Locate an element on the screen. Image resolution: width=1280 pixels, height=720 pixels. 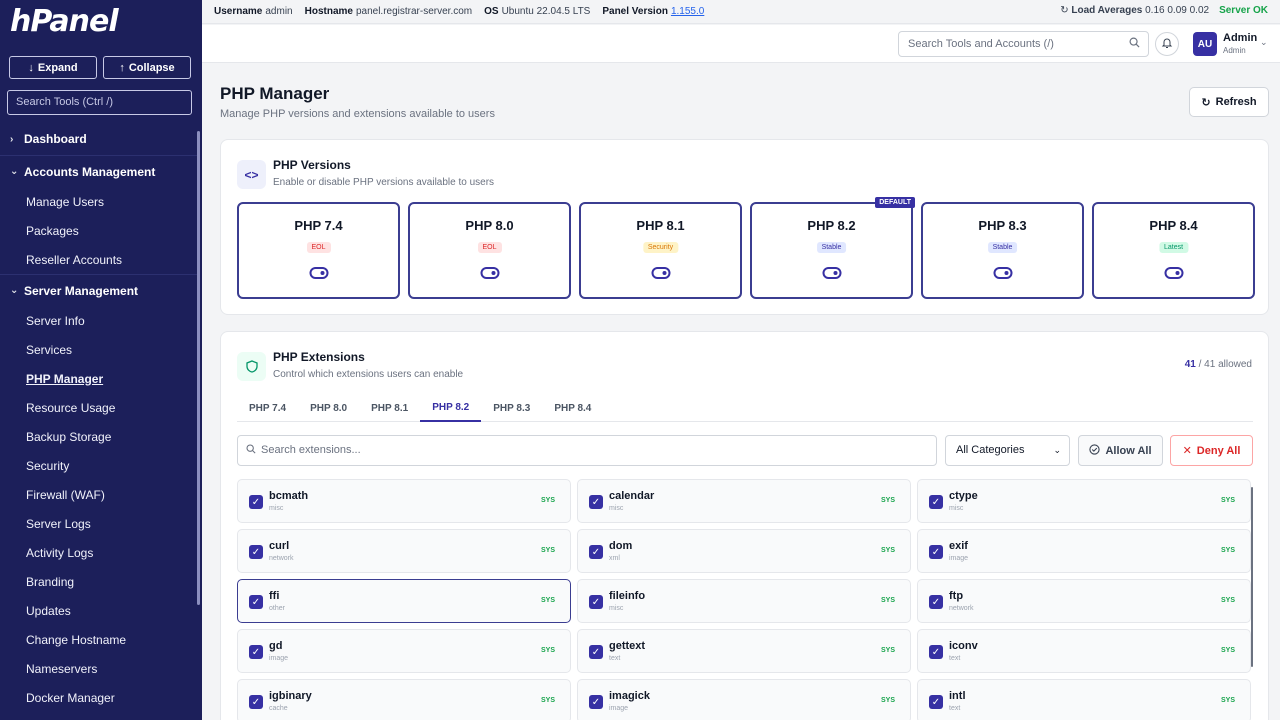
tab-php-8-1: PHP 8.1 is located at coordinates (390, 408).